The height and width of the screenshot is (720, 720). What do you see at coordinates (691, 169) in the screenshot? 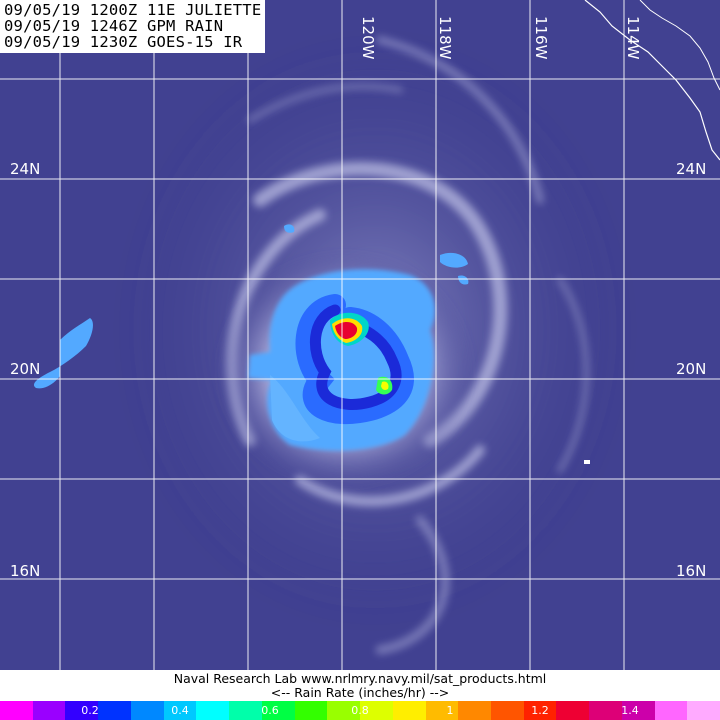
I see `lat-label-24n-right: 24N` at bounding box center [691, 169].